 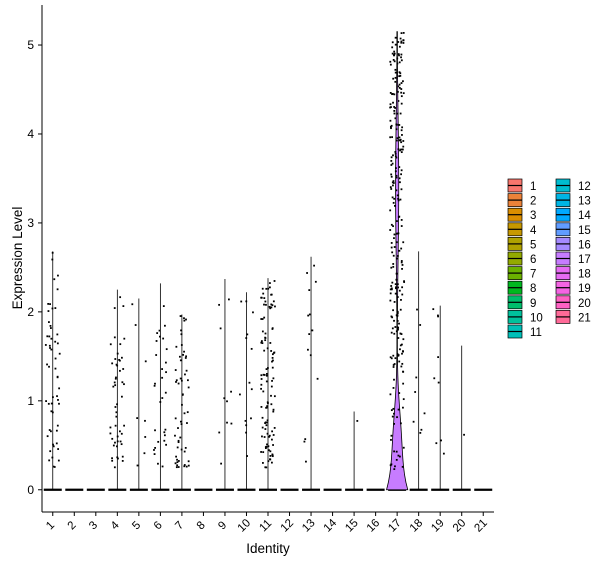 I want to click on legend-entry-16: 16, so click(x=573, y=244).